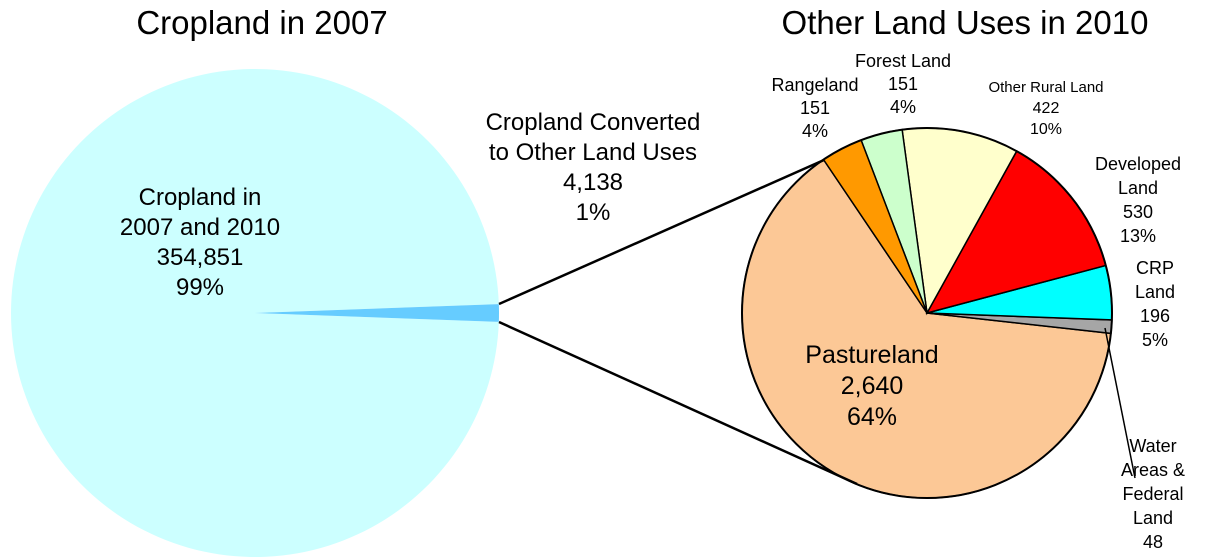 The width and height of the screenshot is (1231, 558). What do you see at coordinates (1153, 542) in the screenshot?
I see `value-label: 48` at bounding box center [1153, 542].